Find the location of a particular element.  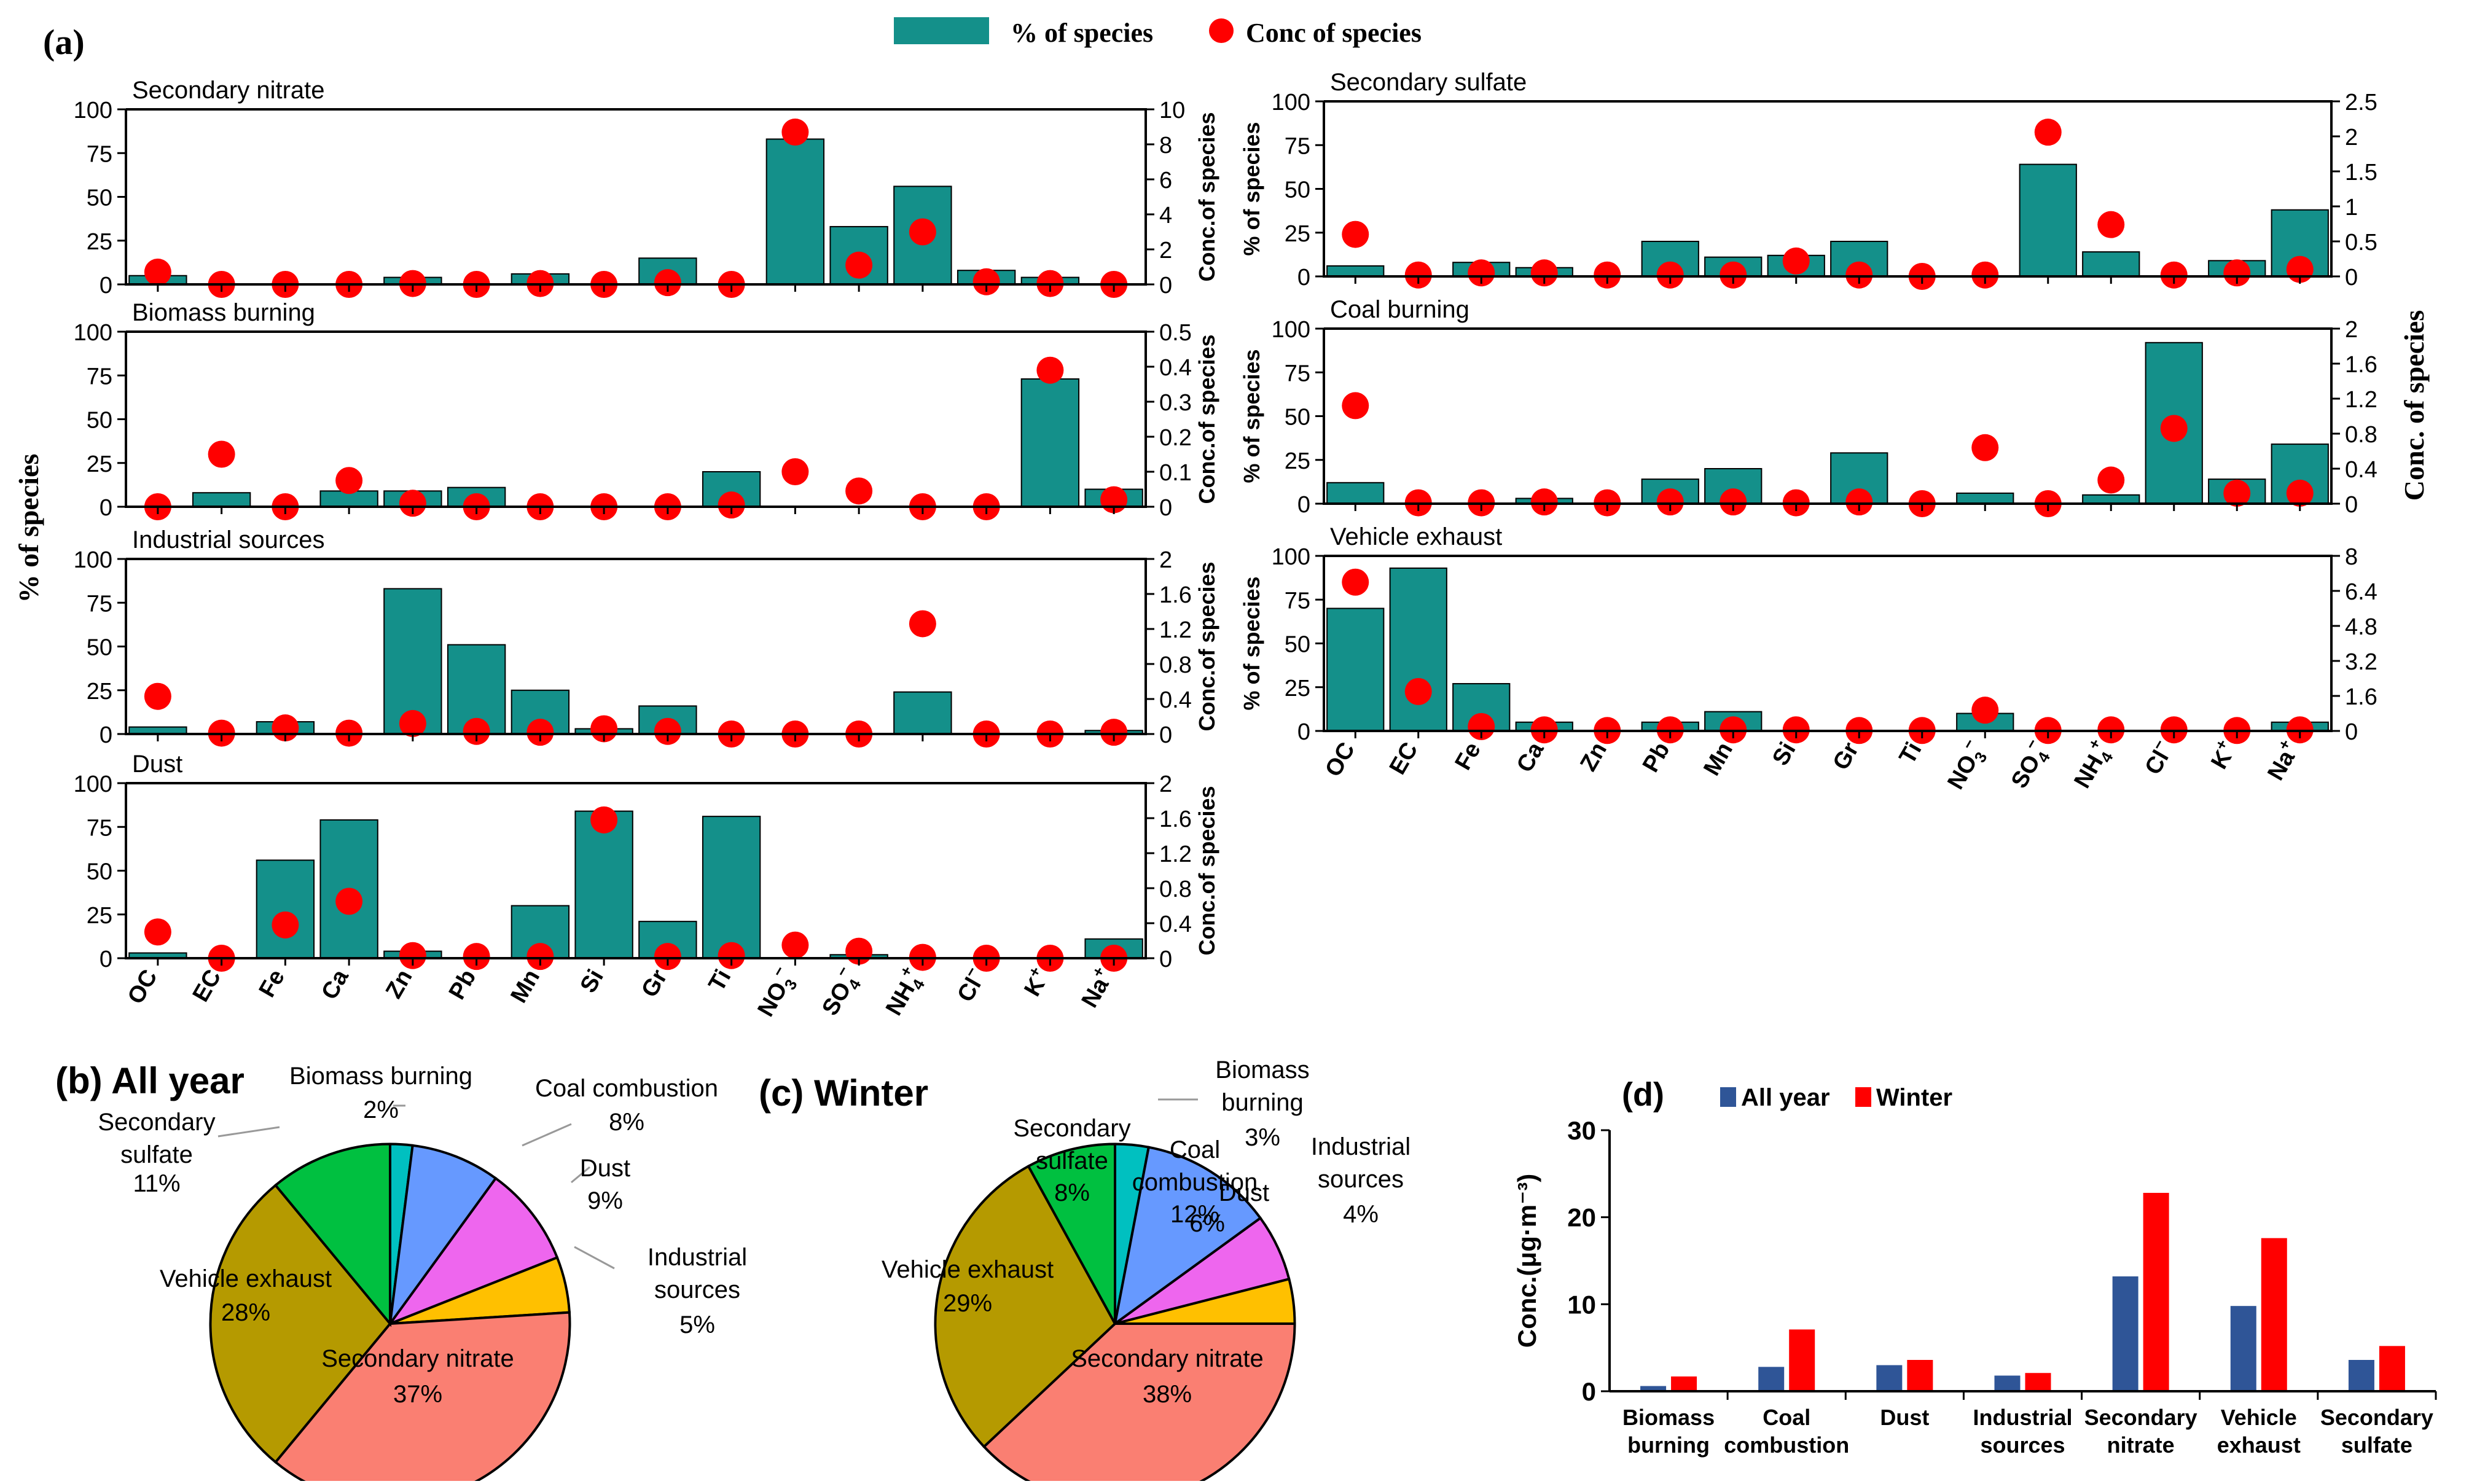

bar-so is located at coordinates (2048, 220).